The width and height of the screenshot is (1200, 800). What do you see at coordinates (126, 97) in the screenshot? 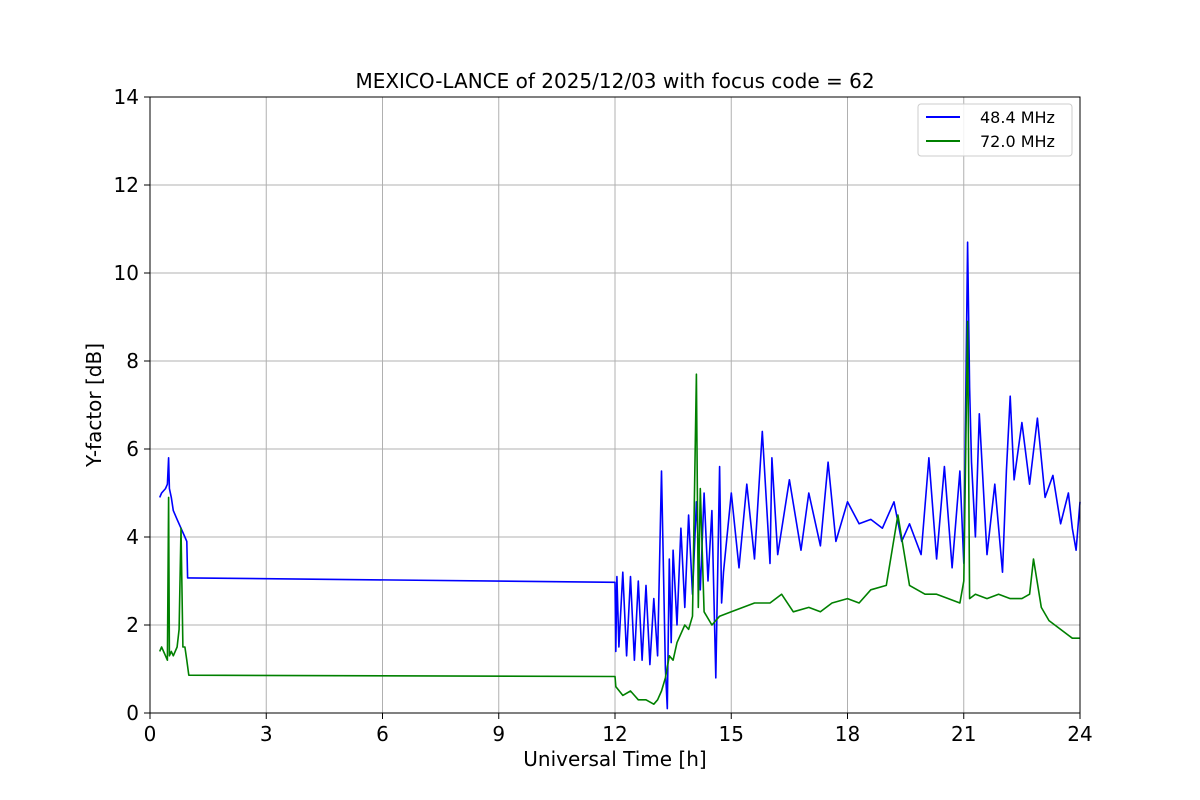
I see `y-tick-label: 14` at bounding box center [126, 97].